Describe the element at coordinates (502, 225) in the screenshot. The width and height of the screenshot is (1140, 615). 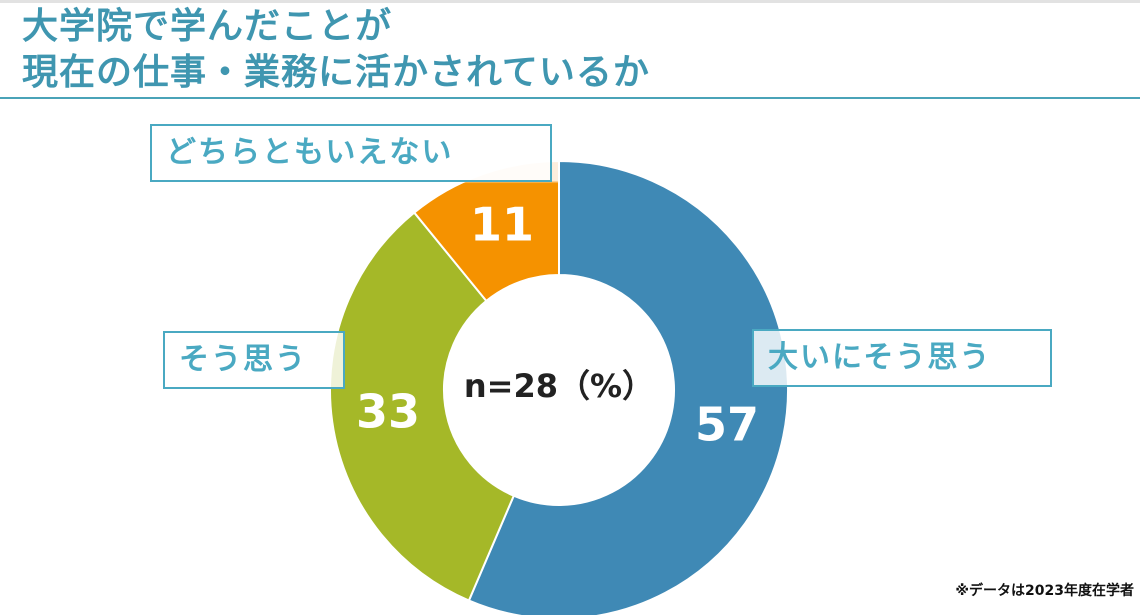
I see `value-label-neutral: 11` at that location.